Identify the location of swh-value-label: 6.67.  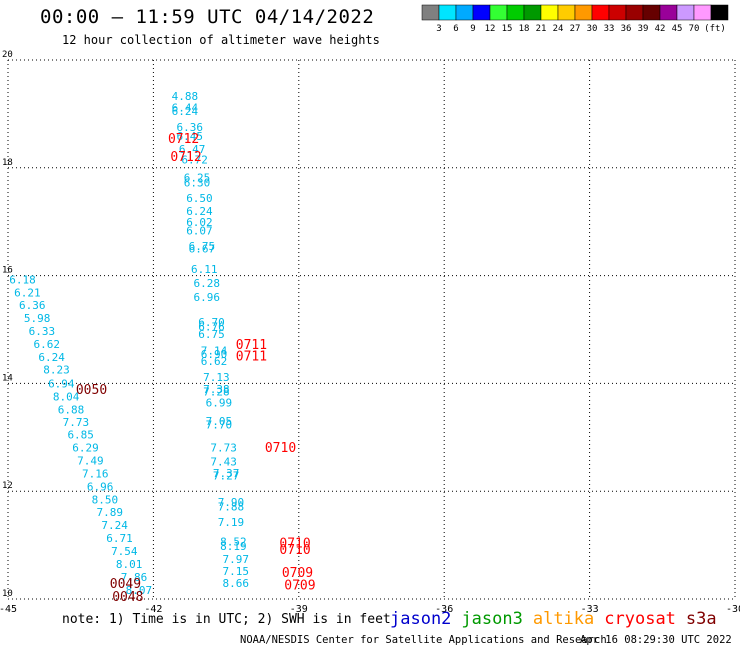
(202, 249).